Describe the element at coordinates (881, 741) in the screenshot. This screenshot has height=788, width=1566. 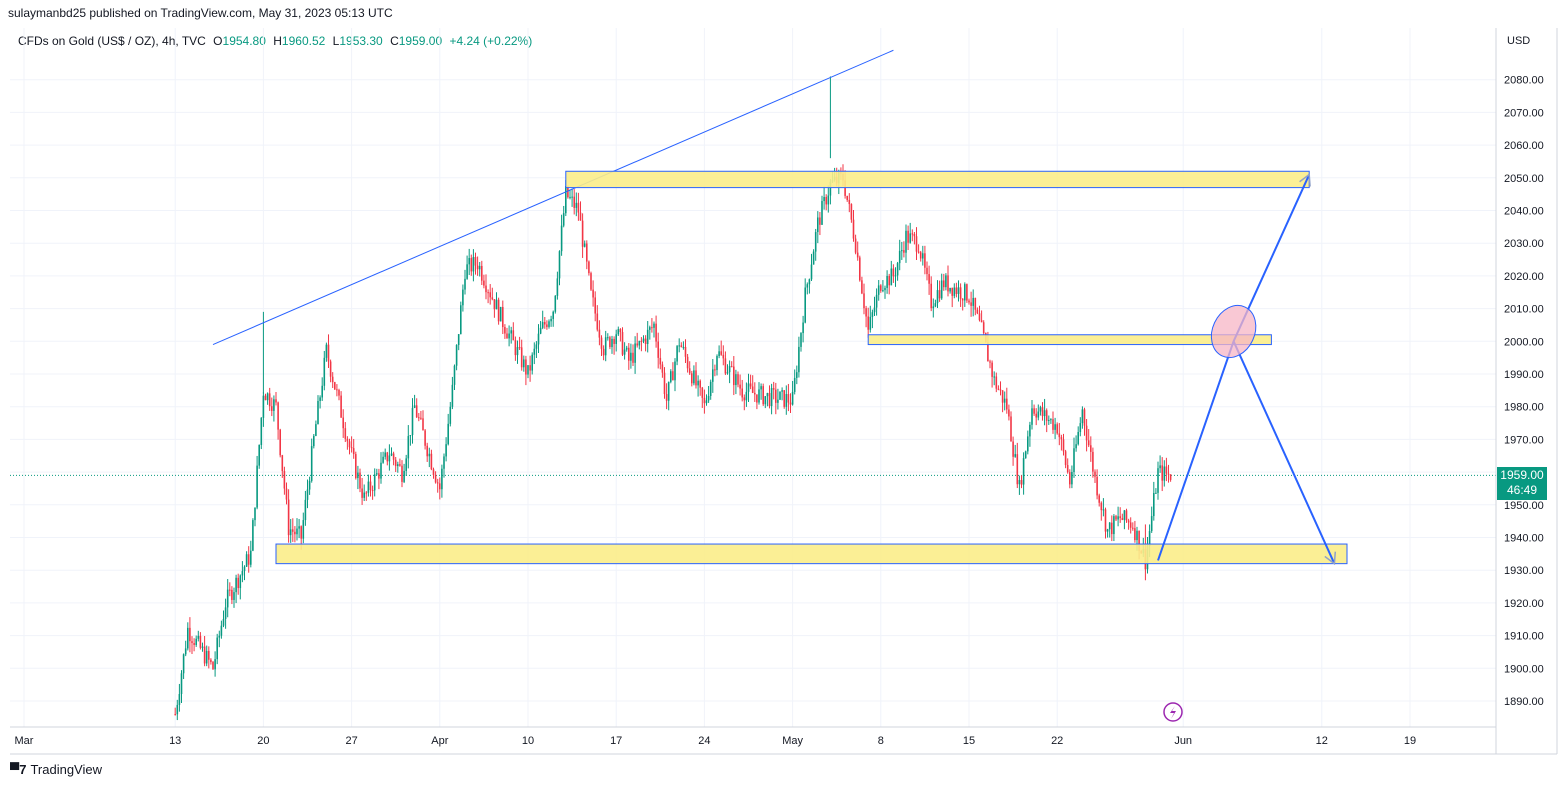
I see `x-tick-label: 8` at that location.